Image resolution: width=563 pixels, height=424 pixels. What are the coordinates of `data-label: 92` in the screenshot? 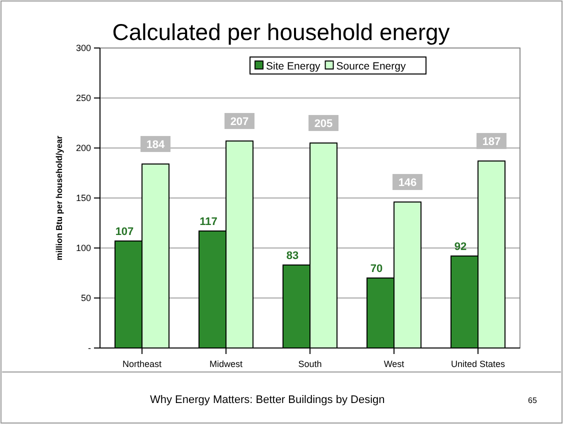 It's located at (460, 247).